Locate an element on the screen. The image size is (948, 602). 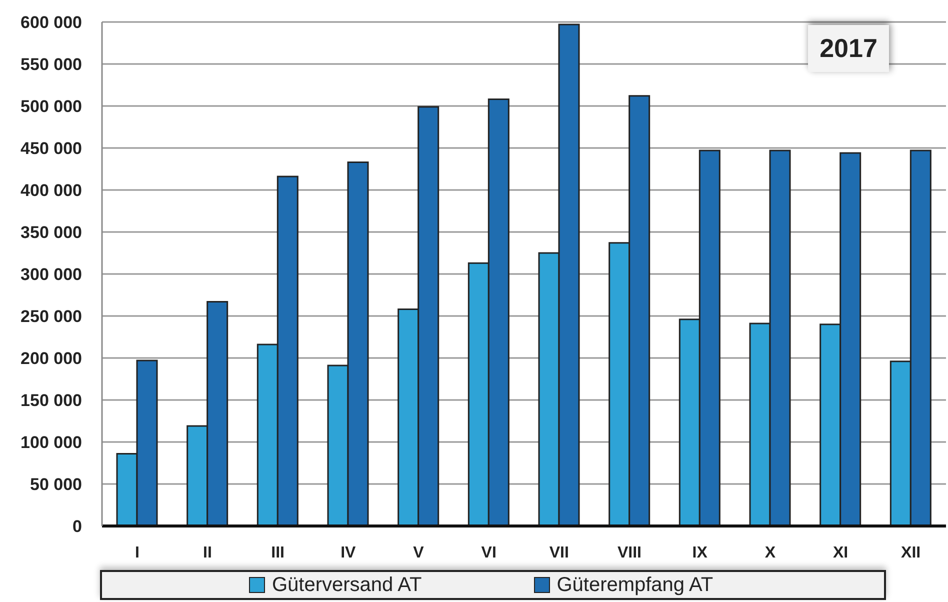
x-tick-label: XII is located at coordinates (911, 553).